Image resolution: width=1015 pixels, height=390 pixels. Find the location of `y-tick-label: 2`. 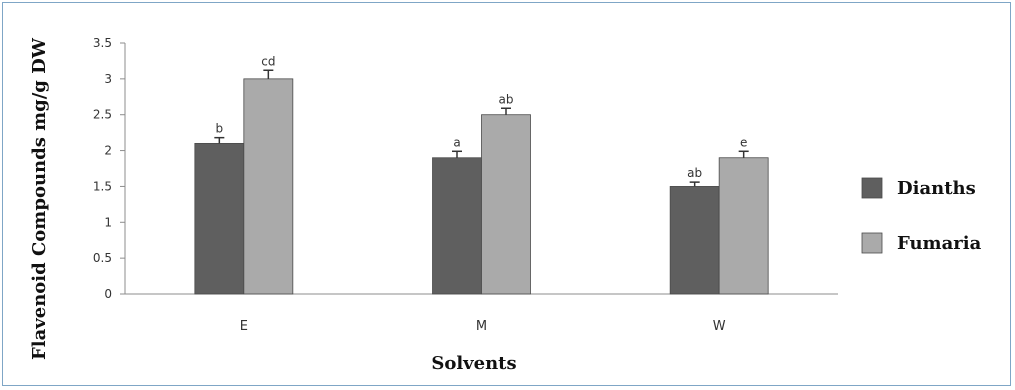

y-tick-label: 2 is located at coordinates (108, 151).